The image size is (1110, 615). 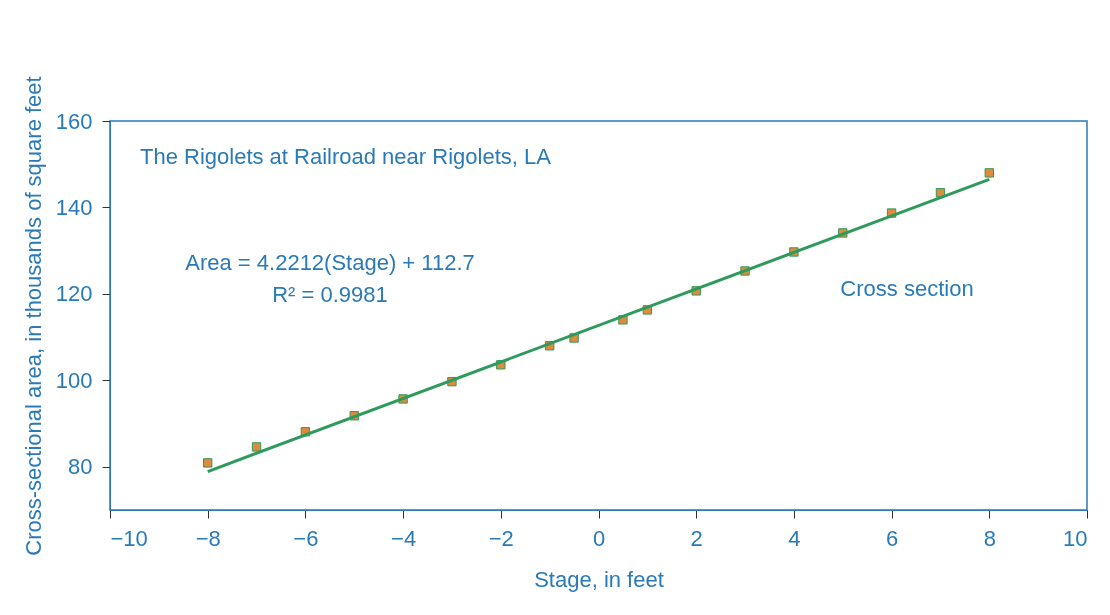 What do you see at coordinates (74, 294) in the screenshot?
I see `y-tick-label: 120` at bounding box center [74, 294].